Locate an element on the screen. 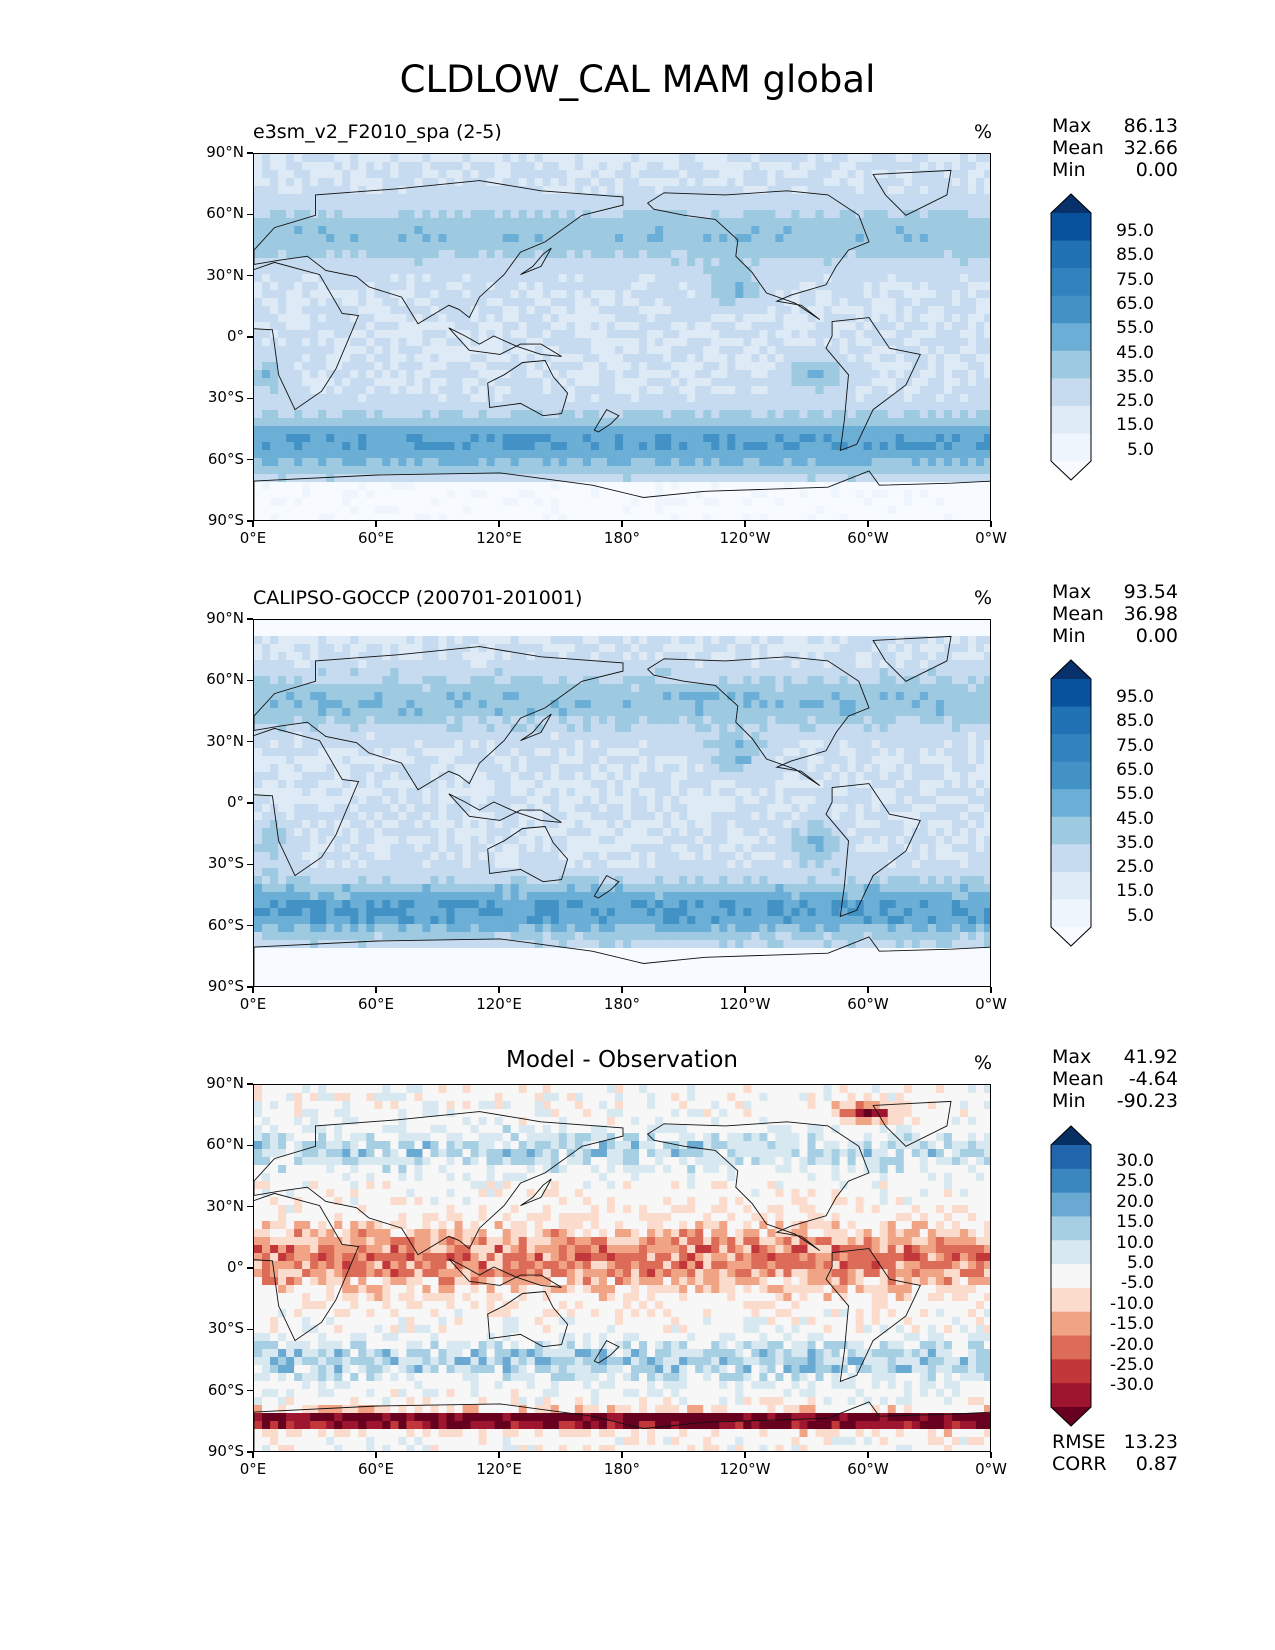 The image size is (1275, 1650). panel-title: CALIPSO-GOCCP (200701-201001) is located at coordinates (418, 598).